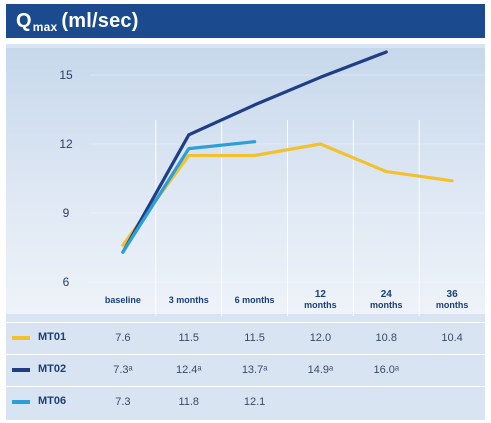 The height and width of the screenshot is (423, 491). I want to click on series-name: MT02, so click(52, 369).